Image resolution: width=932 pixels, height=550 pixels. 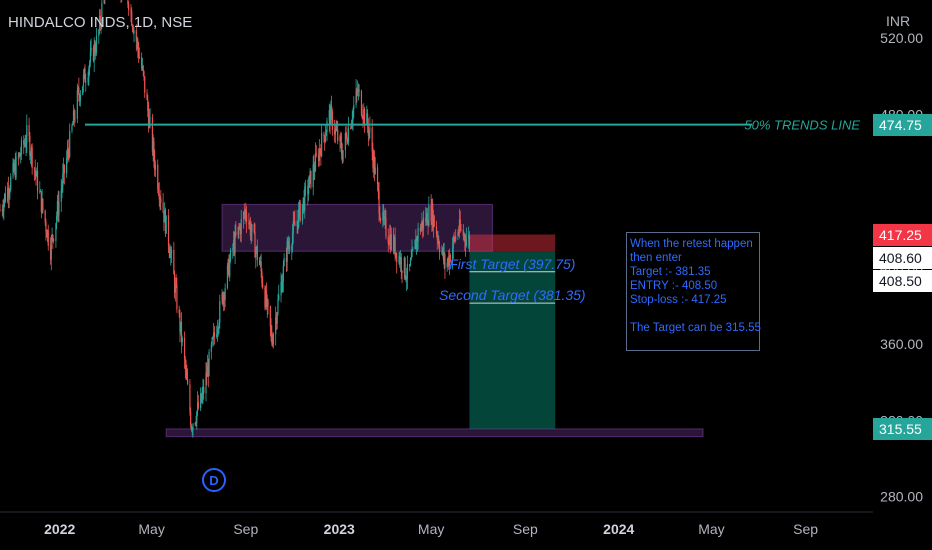 What do you see at coordinates (512, 340) in the screenshot?
I see `target-zone` at bounding box center [512, 340].